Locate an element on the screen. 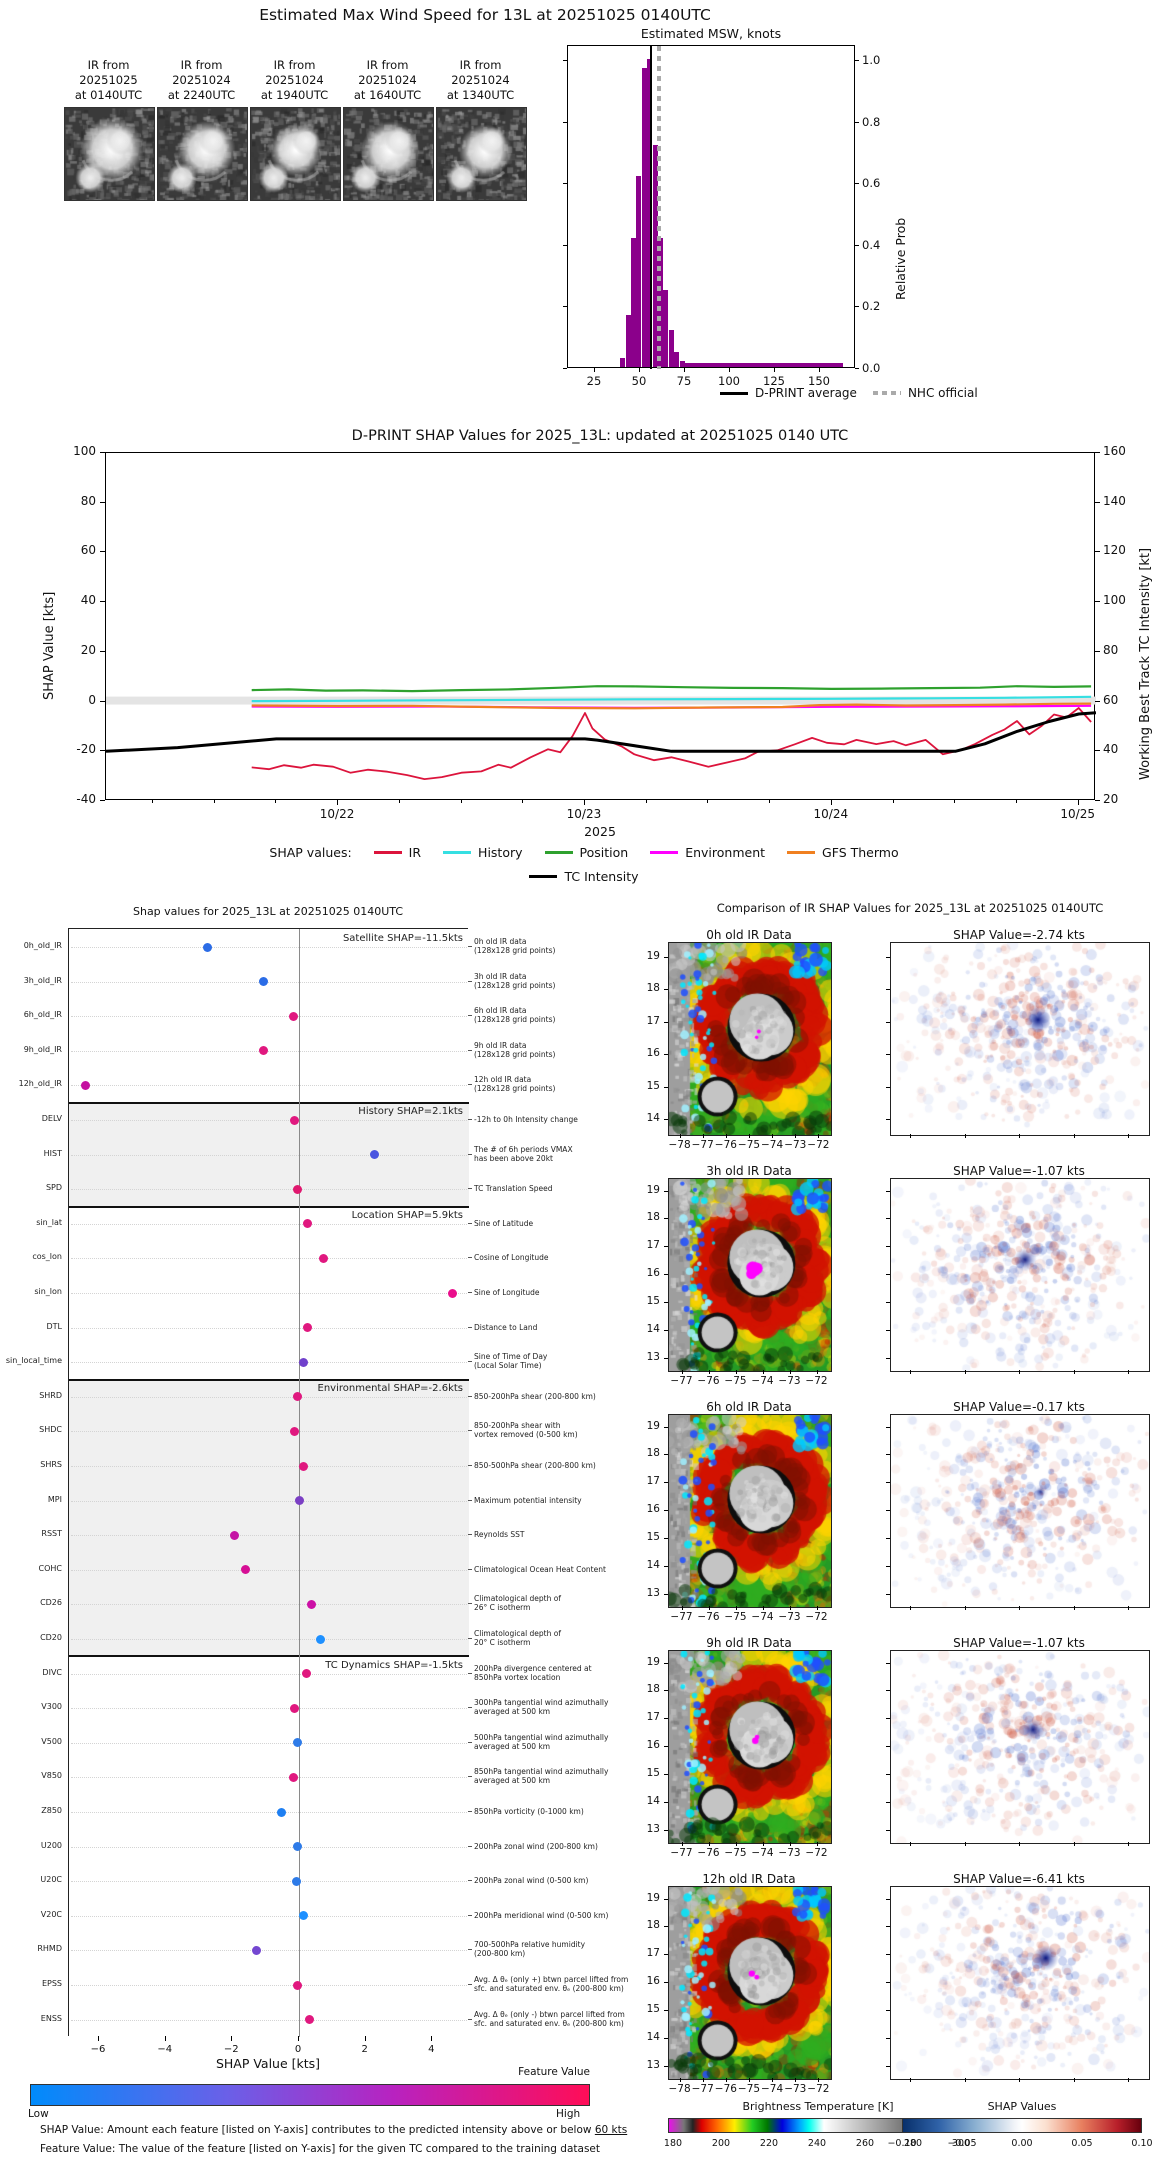 The height and width of the screenshot is (2158, 1168). feature-name-label: V20C is located at coordinates (51, 1914).